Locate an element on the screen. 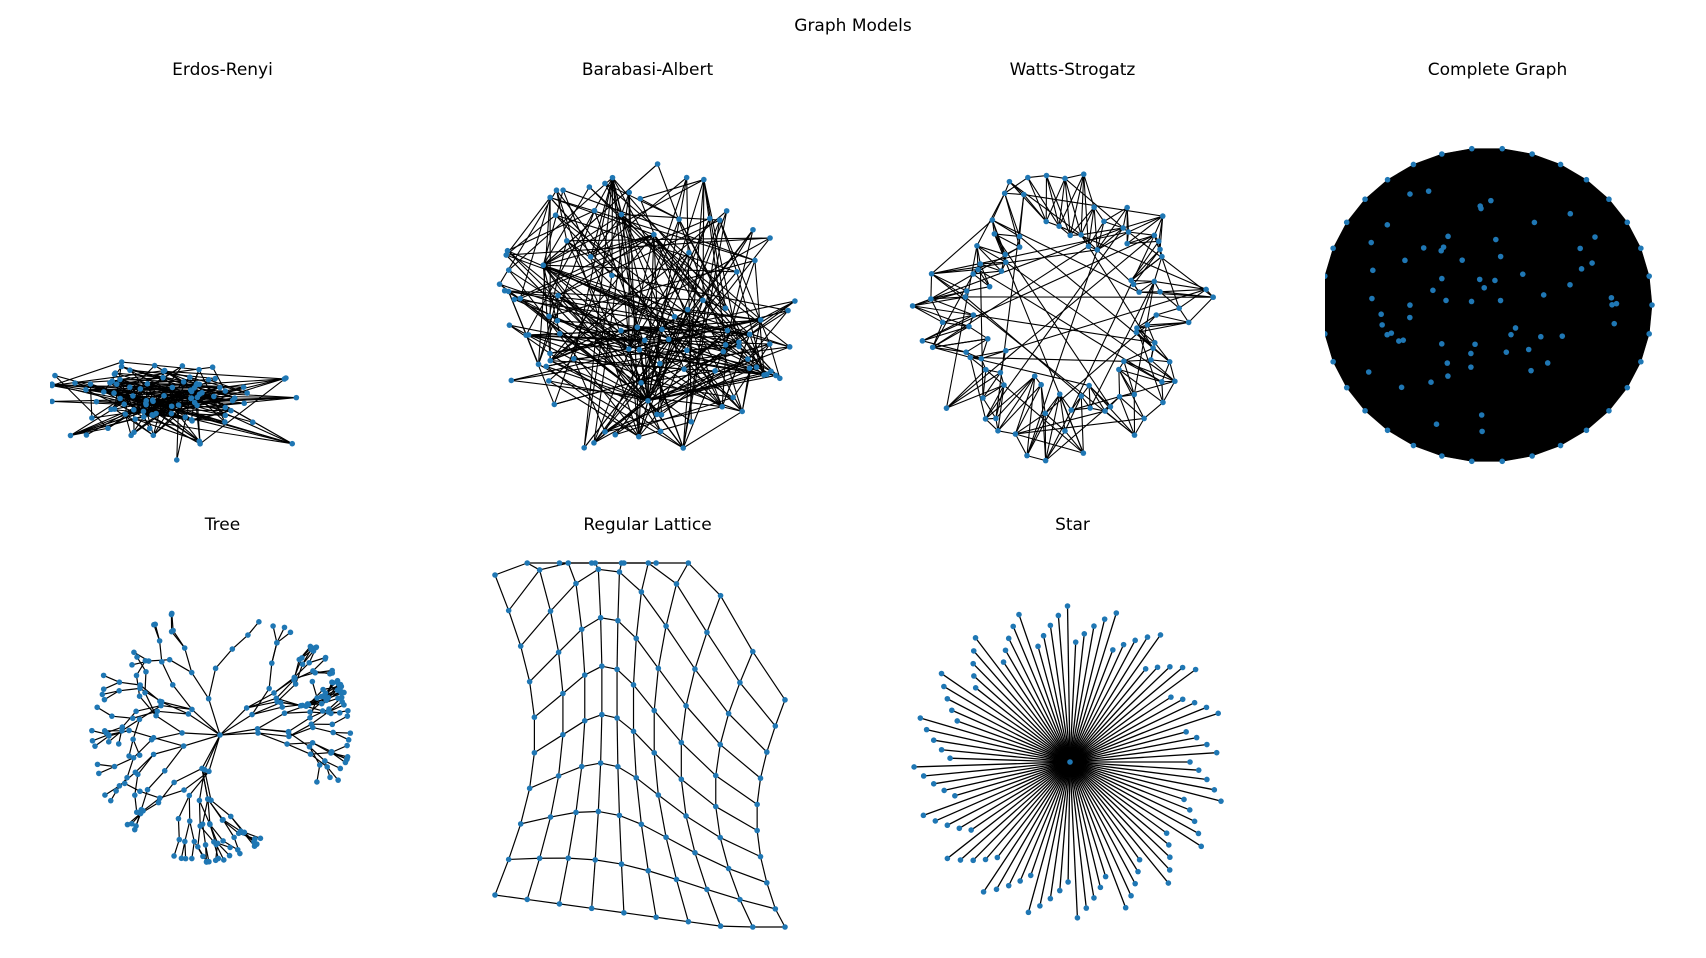 This screenshot has width=1706, height=958. graph-watts-strogatz is located at coordinates (1062, 317).